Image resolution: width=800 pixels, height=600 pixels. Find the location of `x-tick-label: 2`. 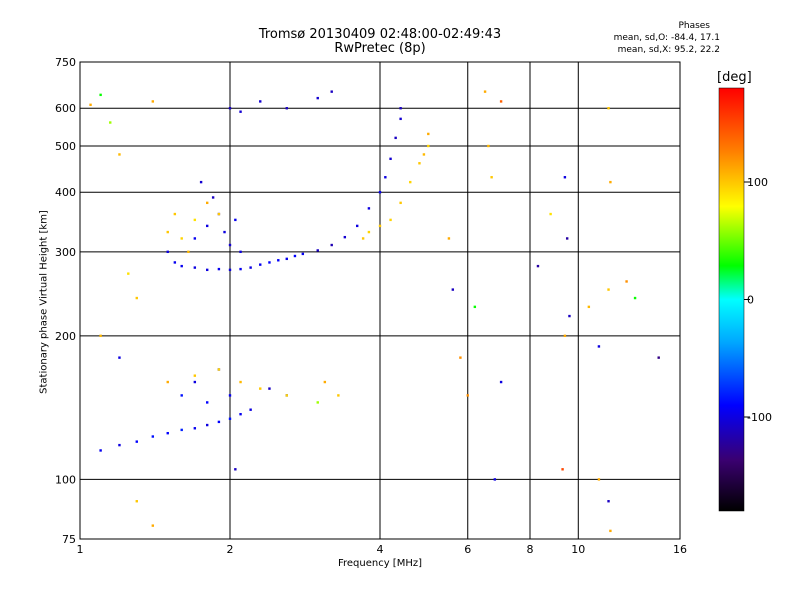

x-tick-label: 2 is located at coordinates (230, 549).